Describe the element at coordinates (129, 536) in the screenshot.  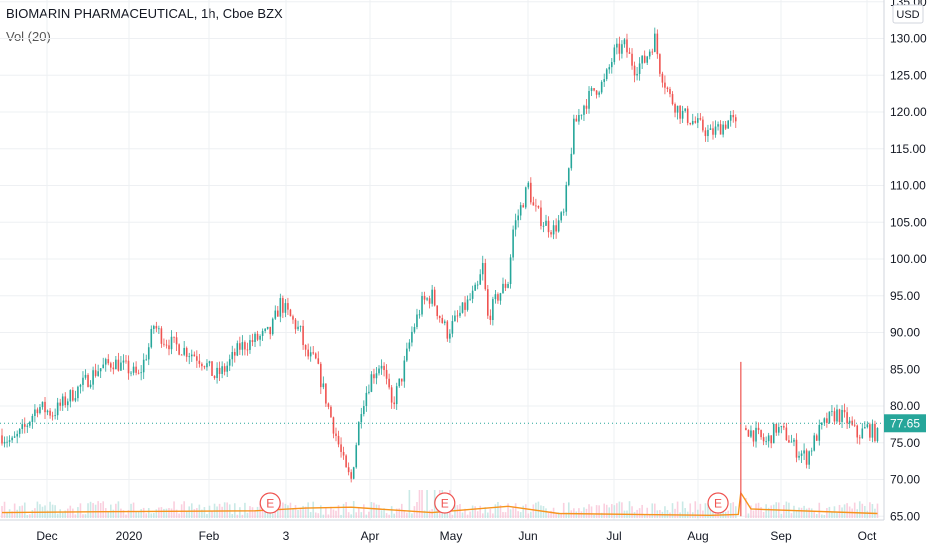
I see `time-tick-label: 2020` at that location.